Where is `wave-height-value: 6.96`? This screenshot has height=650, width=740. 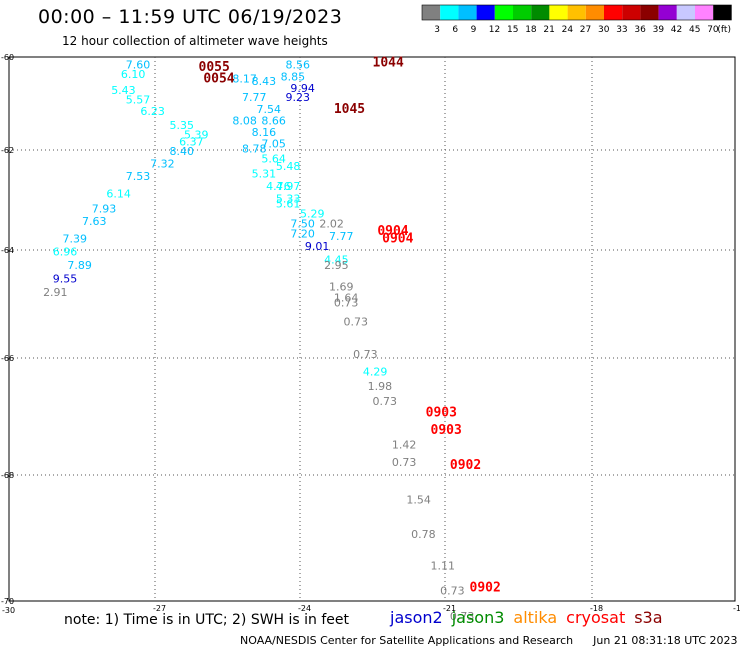
wave-height-value: 6.96 is located at coordinates (65, 251).